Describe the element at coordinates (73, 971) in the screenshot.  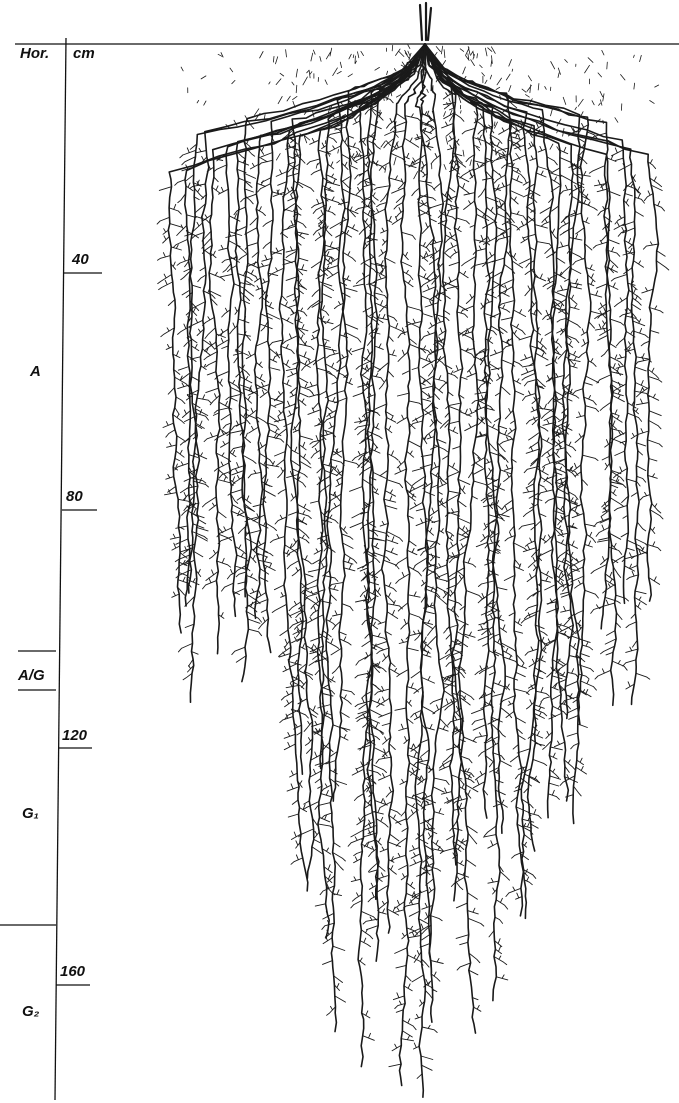
I see `depth-label: 160` at that location.